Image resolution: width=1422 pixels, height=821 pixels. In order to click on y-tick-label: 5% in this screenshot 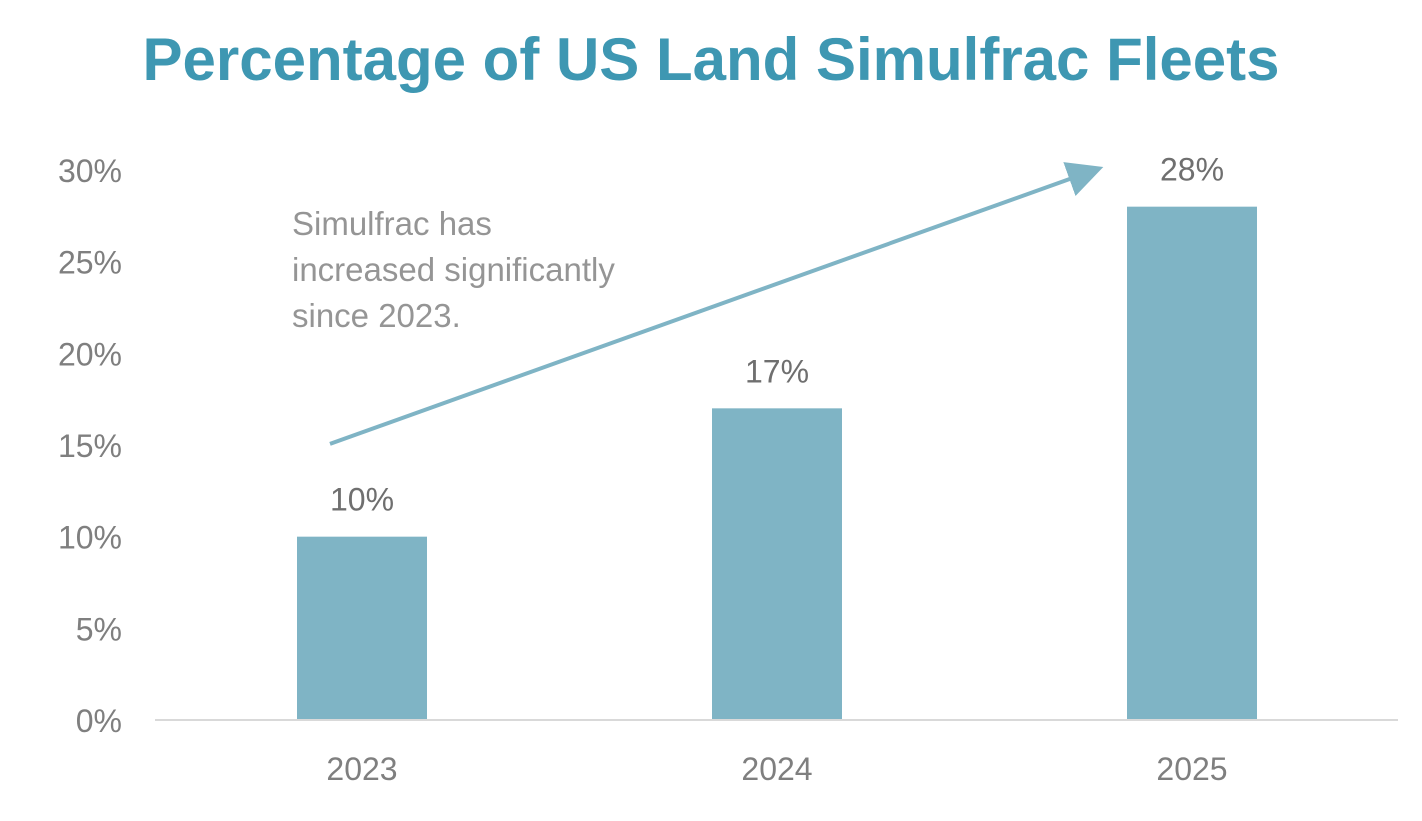, I will do `click(99, 629)`.